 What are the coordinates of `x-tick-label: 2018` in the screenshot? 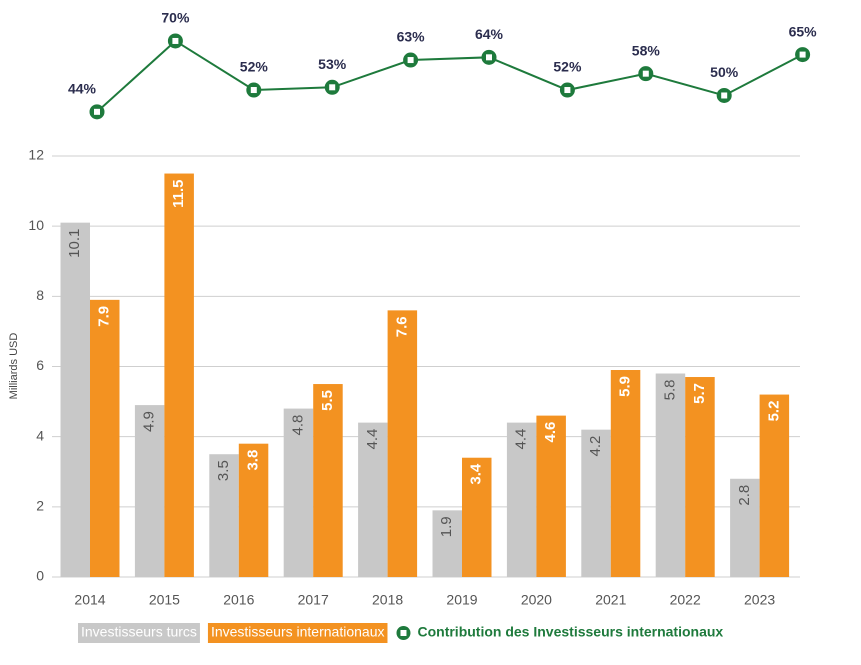 It's located at (387, 600).